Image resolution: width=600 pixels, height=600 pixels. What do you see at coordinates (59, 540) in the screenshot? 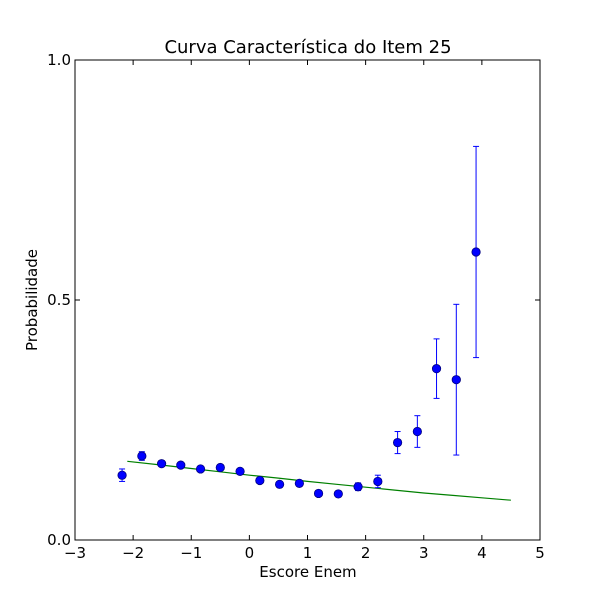
I see `y-tick-label: 0.0` at bounding box center [59, 540].